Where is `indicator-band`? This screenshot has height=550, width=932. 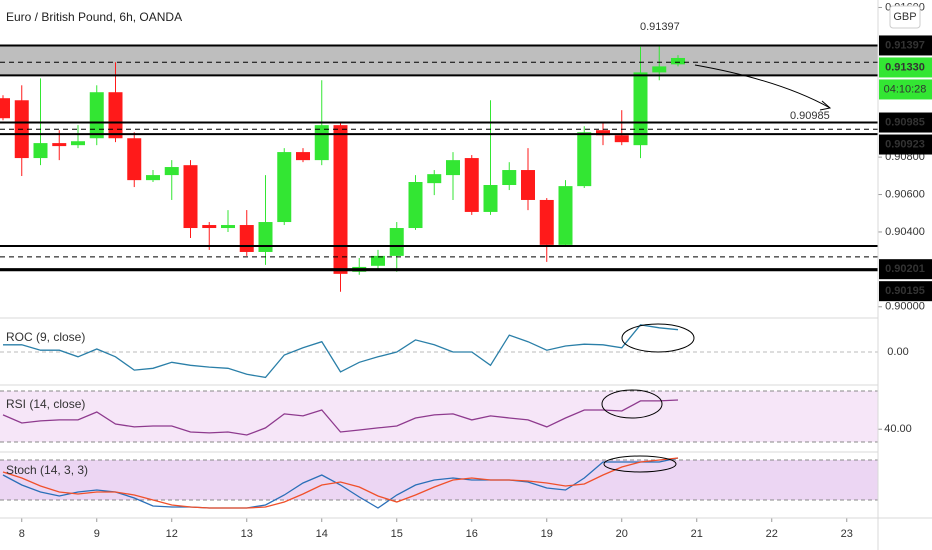 indicator-band is located at coordinates (439, 416).